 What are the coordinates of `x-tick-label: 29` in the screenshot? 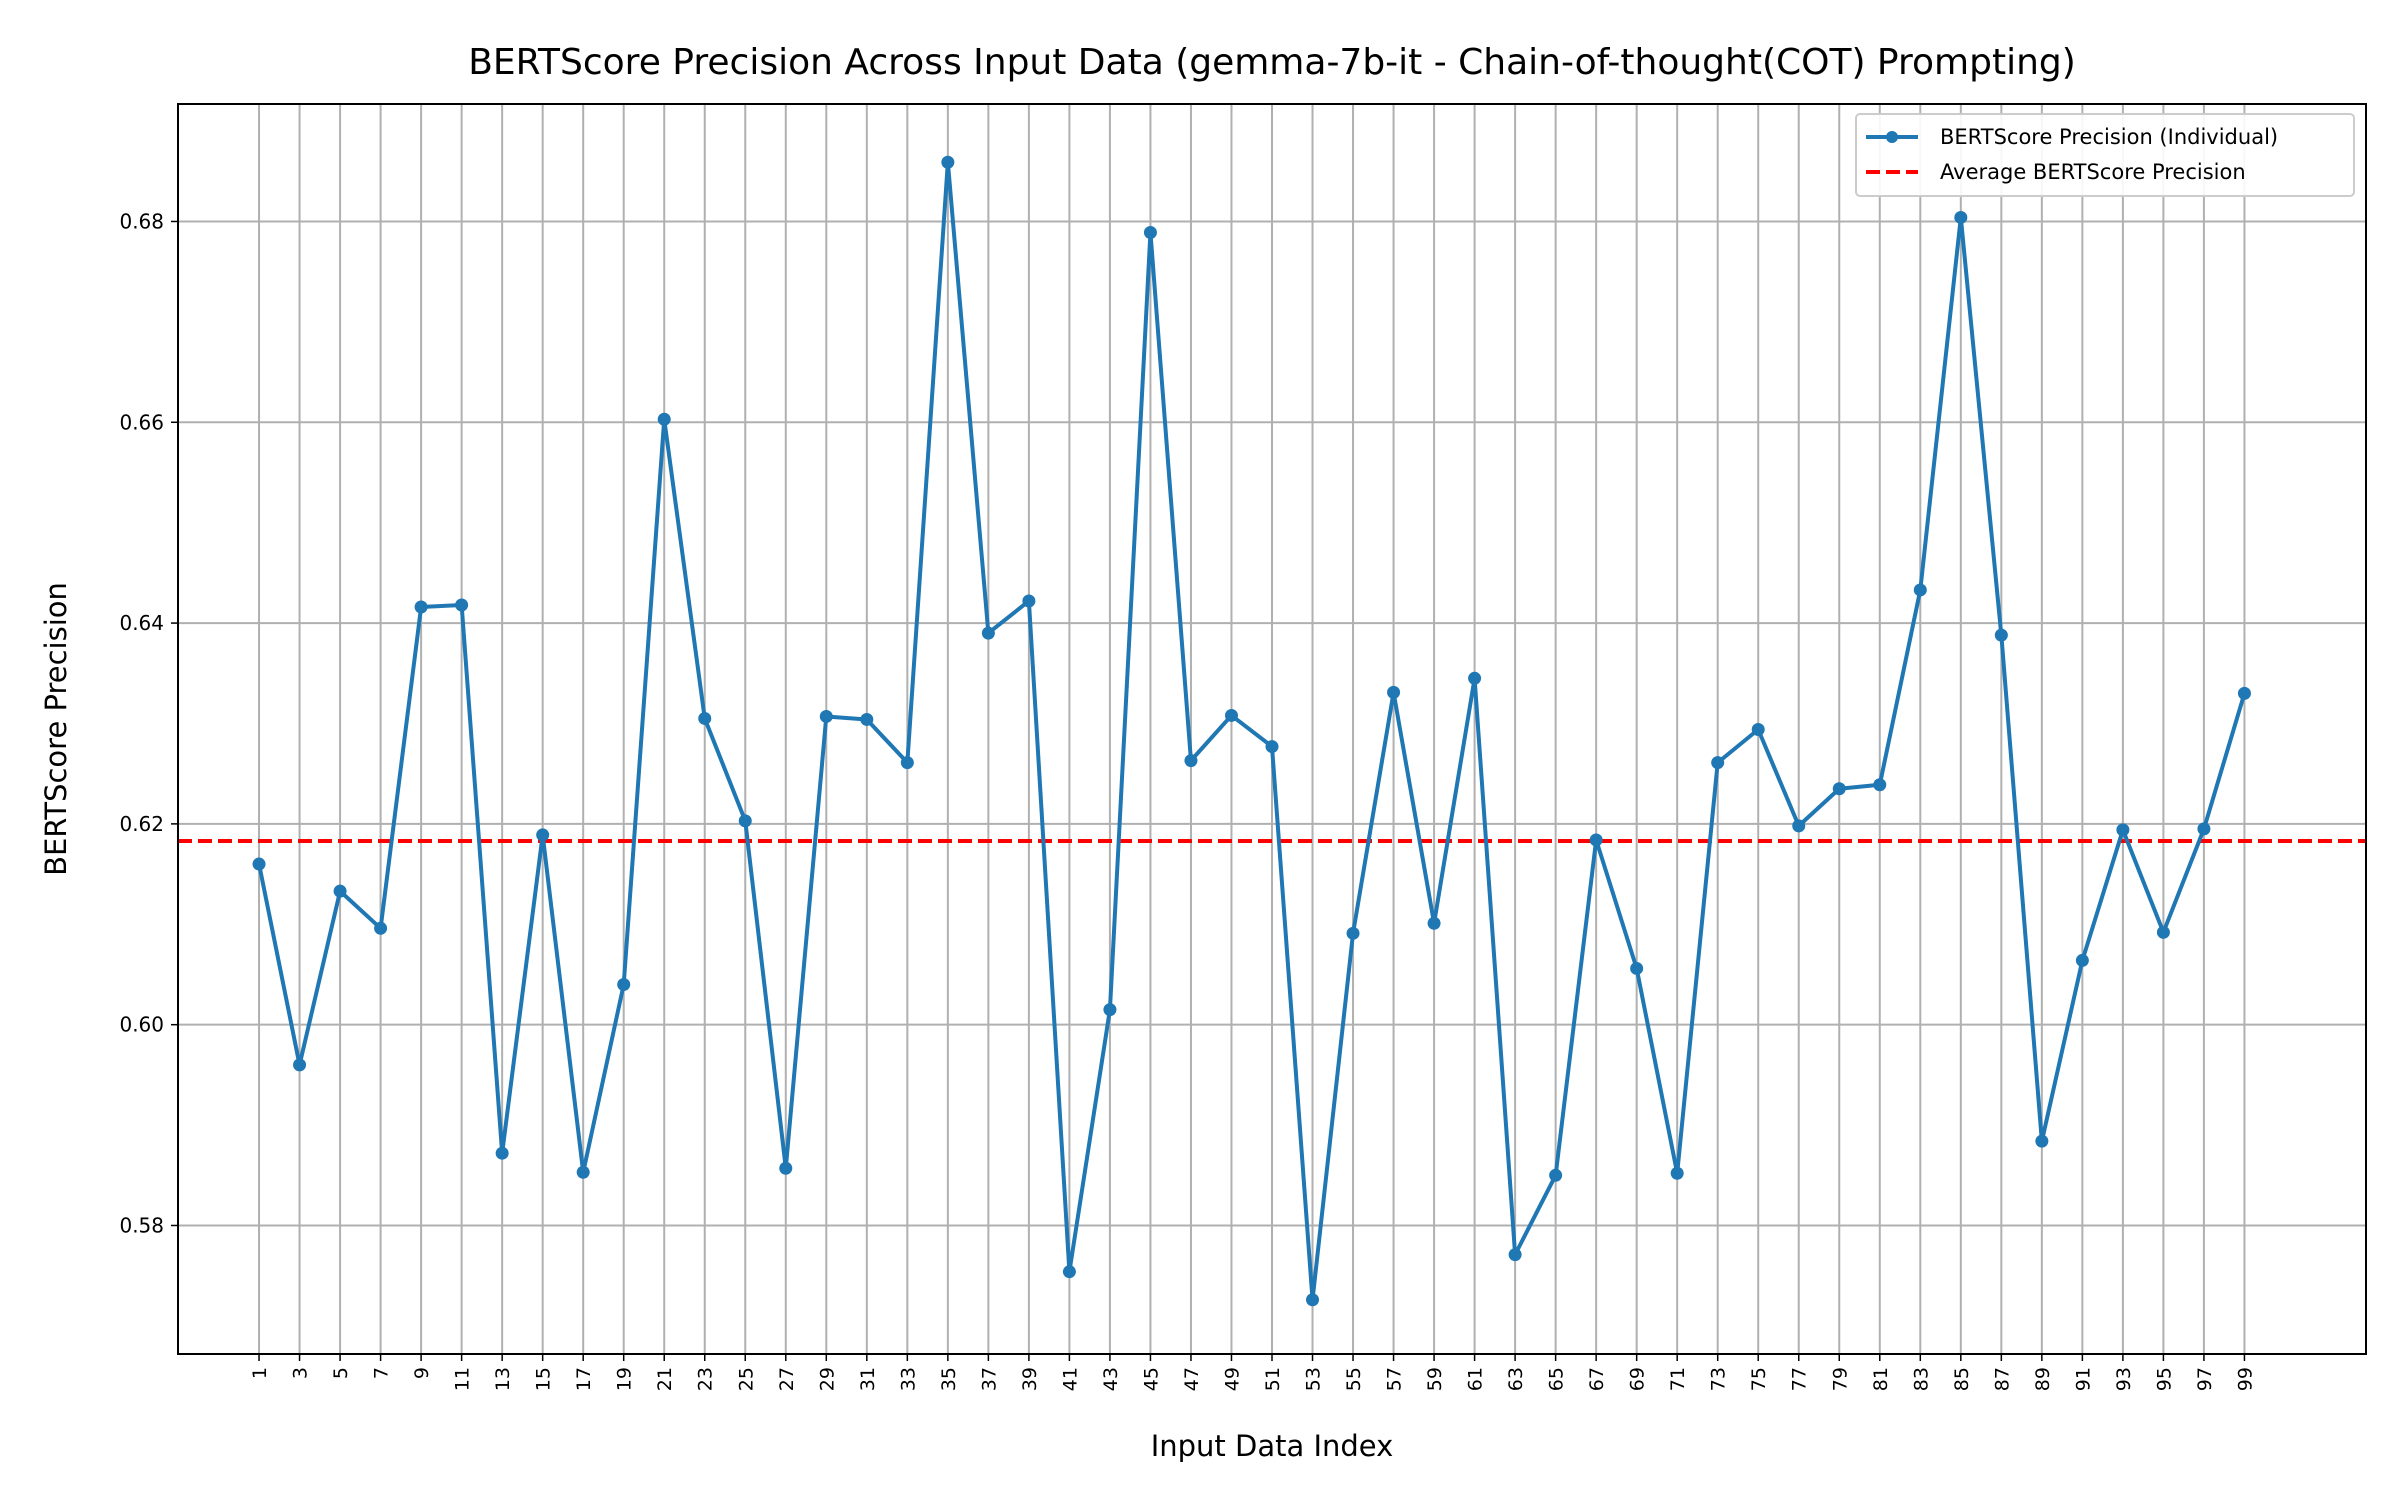 It's located at (827, 1379).